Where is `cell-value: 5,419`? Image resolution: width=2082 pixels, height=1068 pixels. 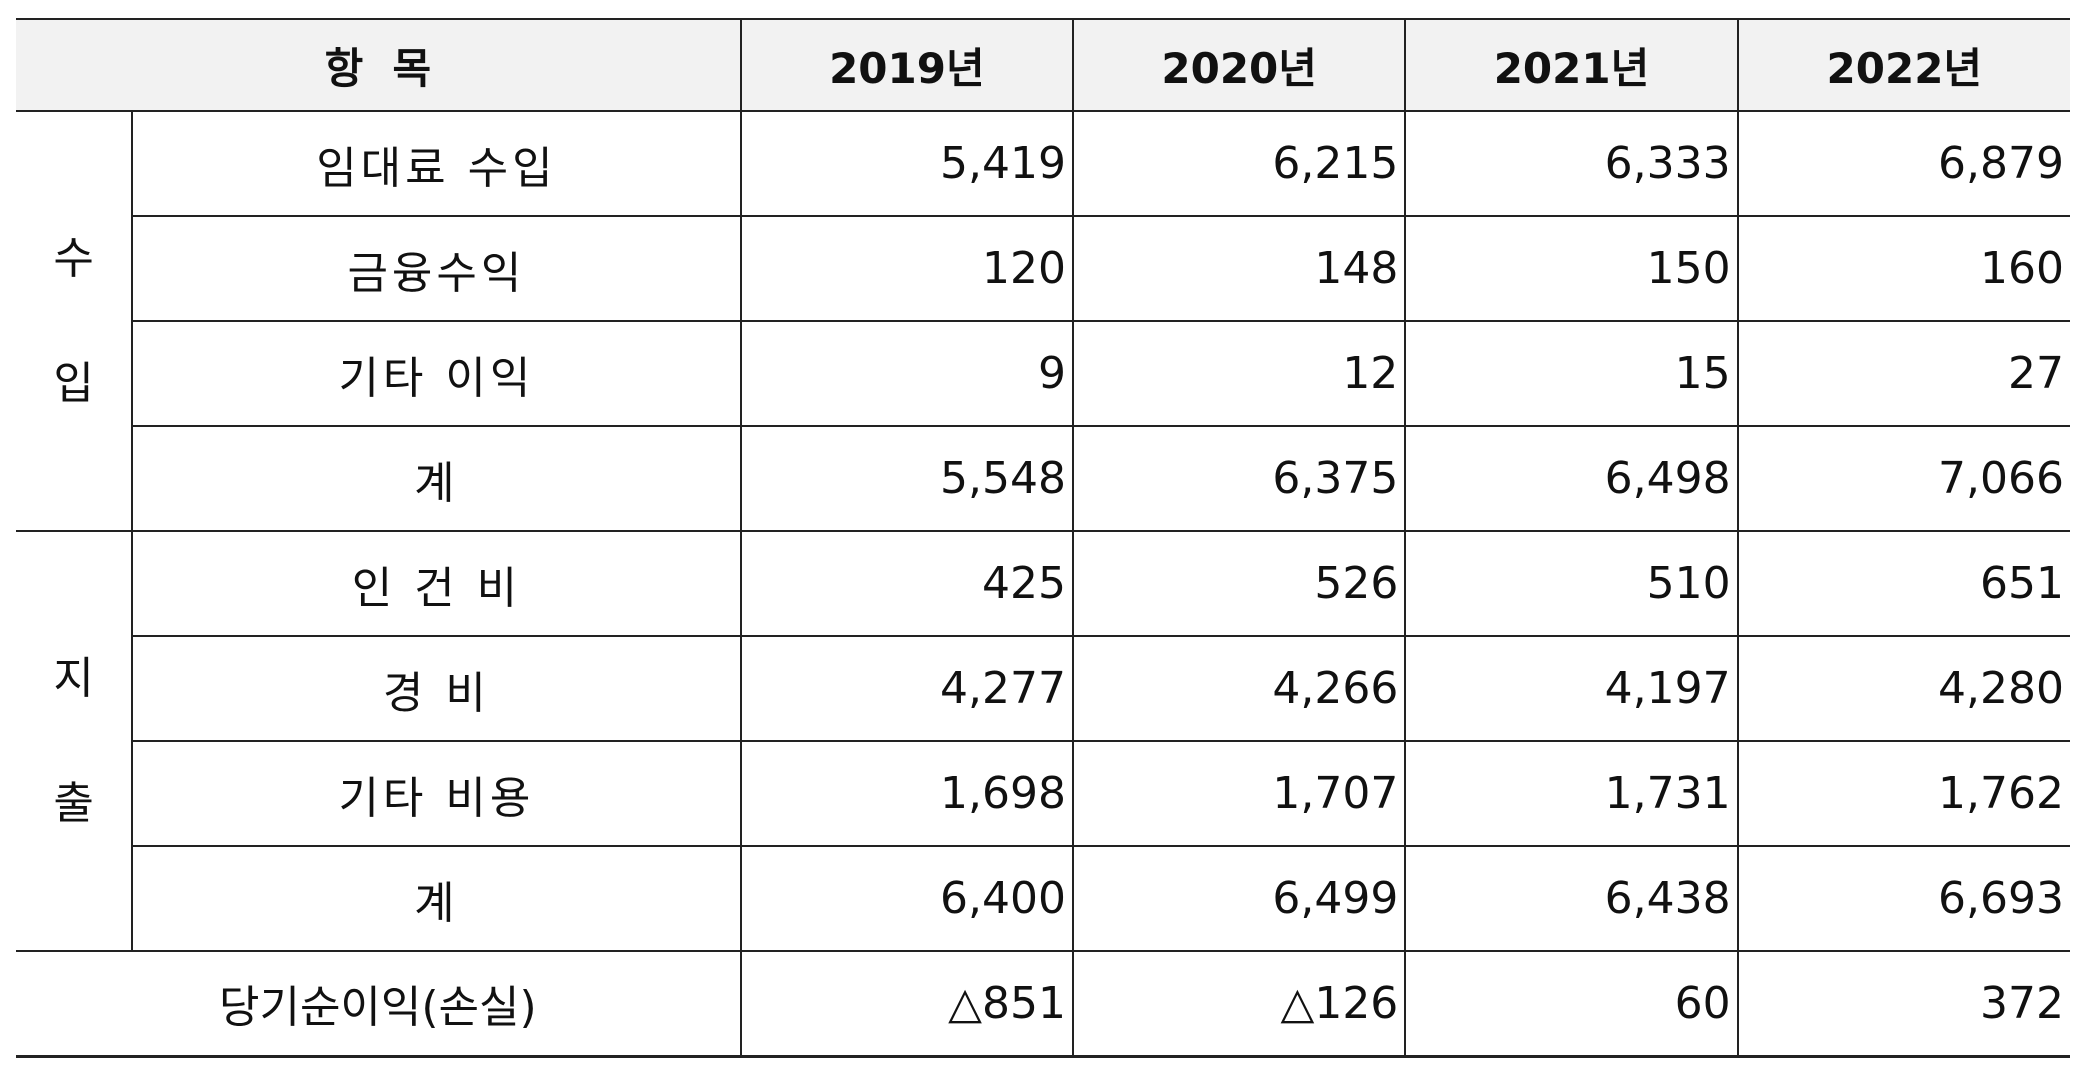 cell-value: 5,419 is located at coordinates (907, 163).